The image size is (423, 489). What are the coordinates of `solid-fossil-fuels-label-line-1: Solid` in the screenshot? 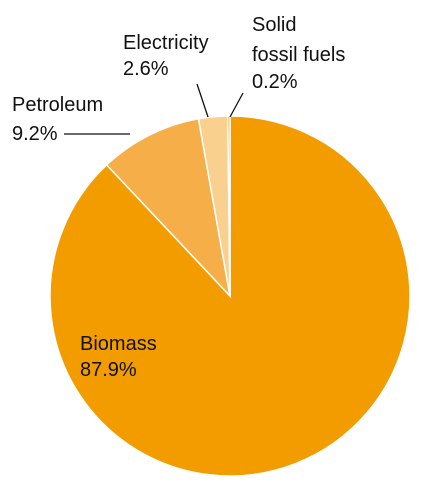 It's located at (274, 25).